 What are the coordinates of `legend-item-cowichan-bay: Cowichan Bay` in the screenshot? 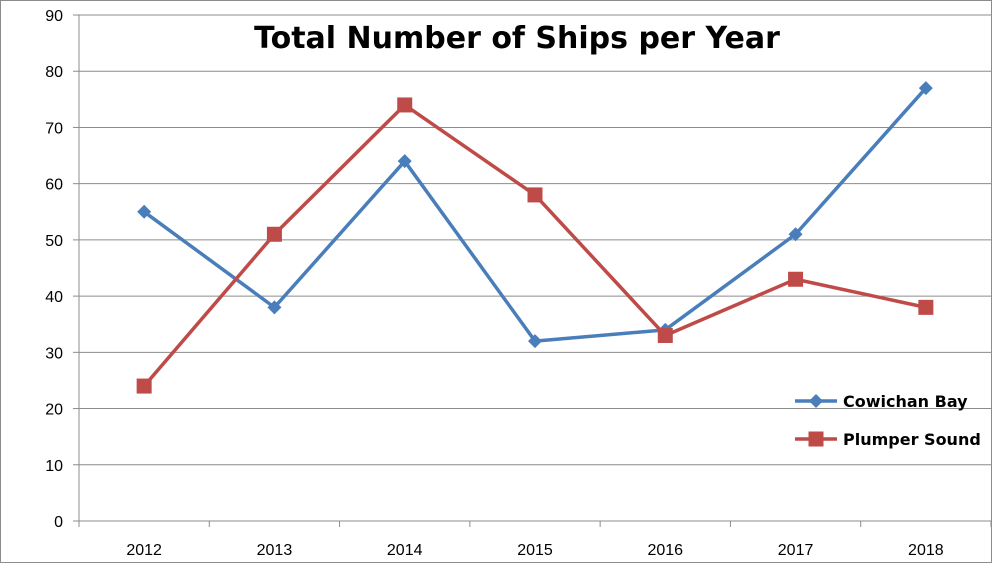 It's located at (881, 401).